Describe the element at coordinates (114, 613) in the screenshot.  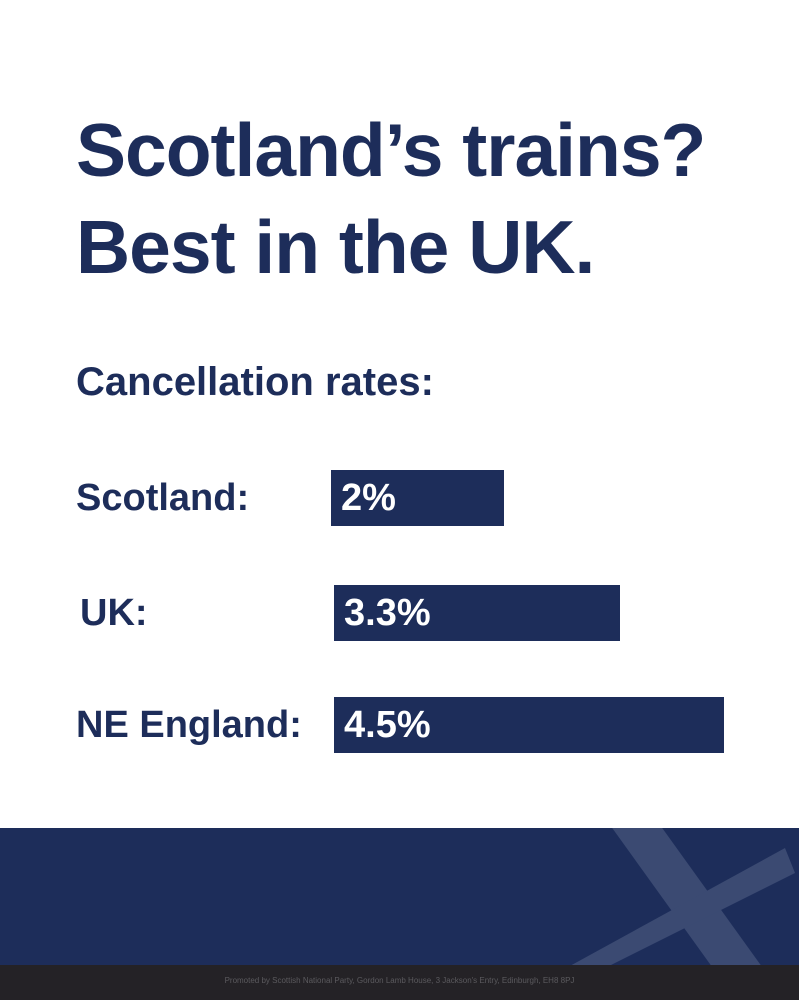
I see `category-label: UK:` at that location.